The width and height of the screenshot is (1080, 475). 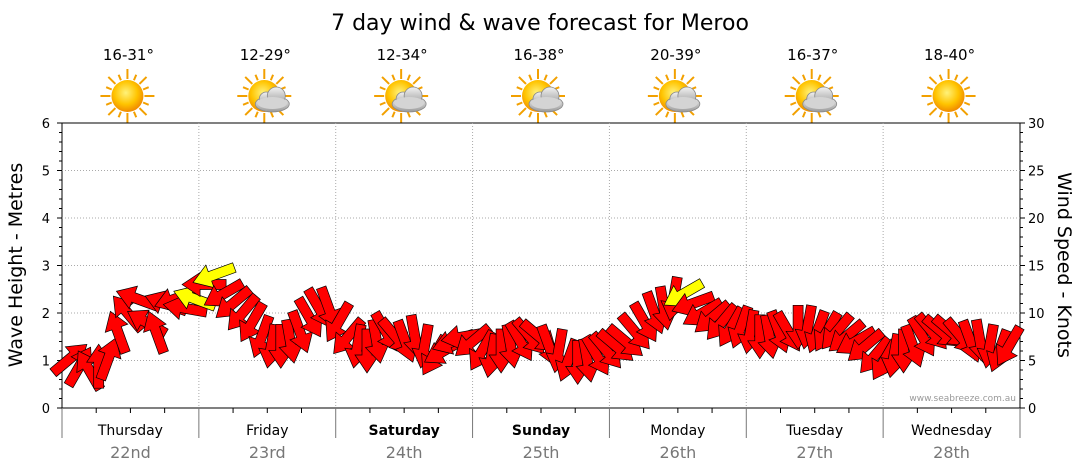 I want to click on right-axis: 0 5 10 15 20 25 30, so click(x=1032, y=267).